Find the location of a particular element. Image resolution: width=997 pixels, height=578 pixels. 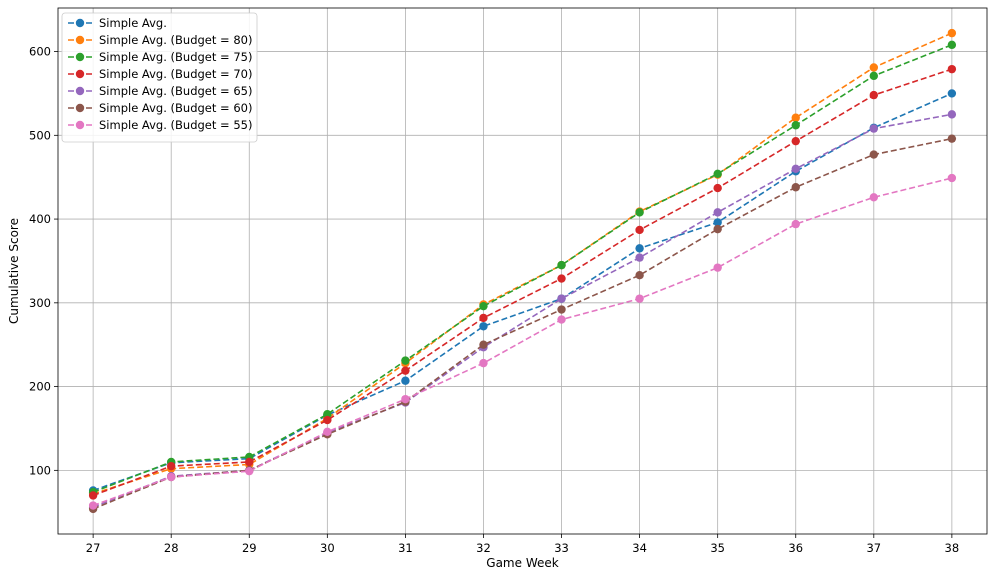

y-tick-label: 400 is located at coordinates (40, 219).